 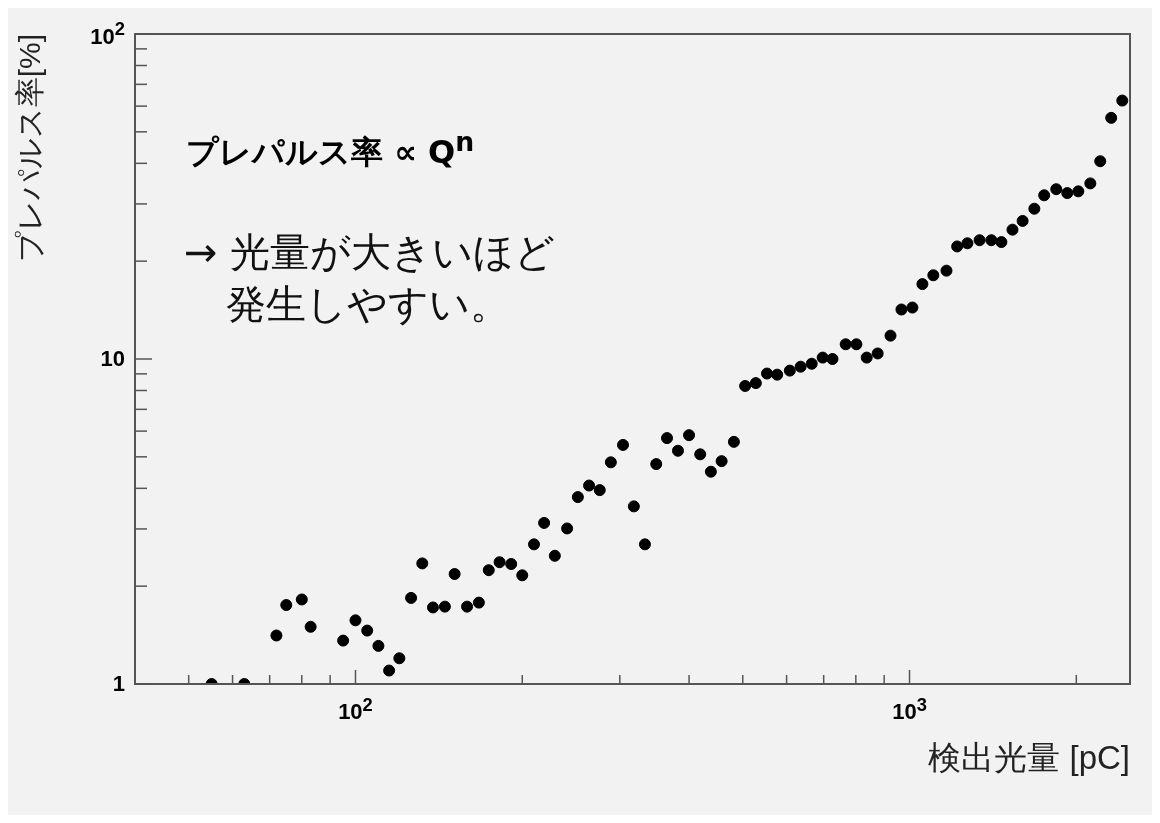 I want to click on y-tick-label: 10$^{2}$, so click(x=107, y=33).